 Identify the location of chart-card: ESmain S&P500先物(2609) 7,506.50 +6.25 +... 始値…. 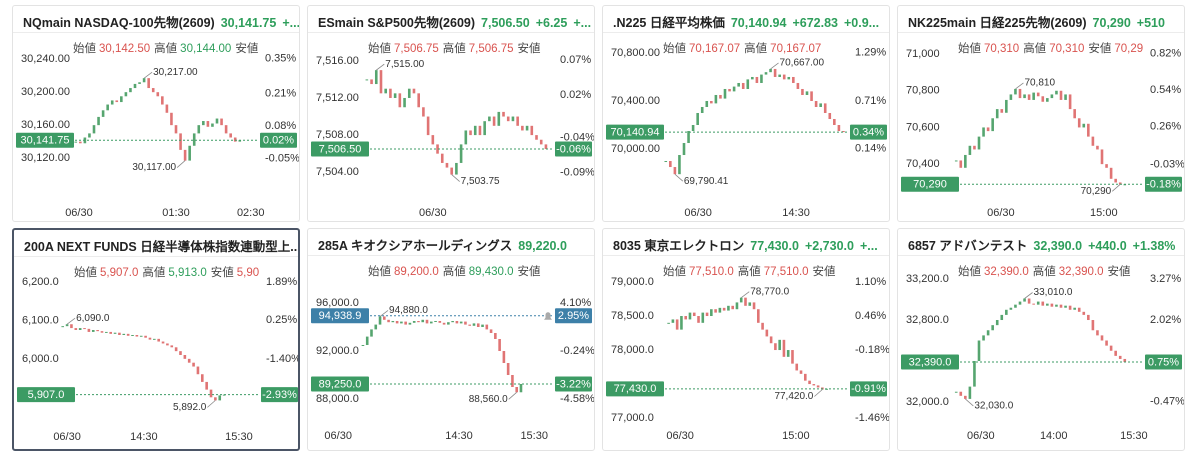
(451, 113).